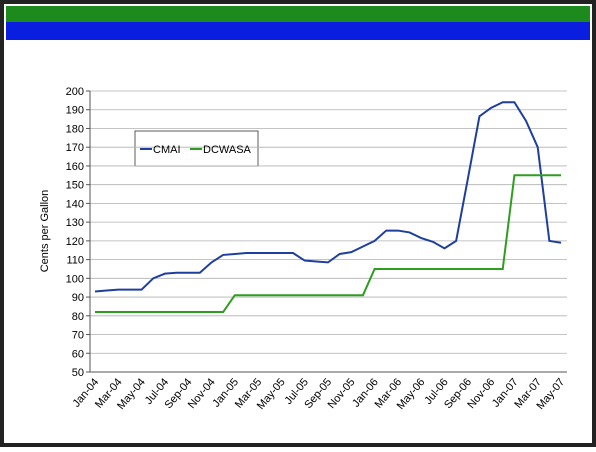  Describe the element at coordinates (75, 186) in the screenshot. I see `y-tick-label: 150` at that location.